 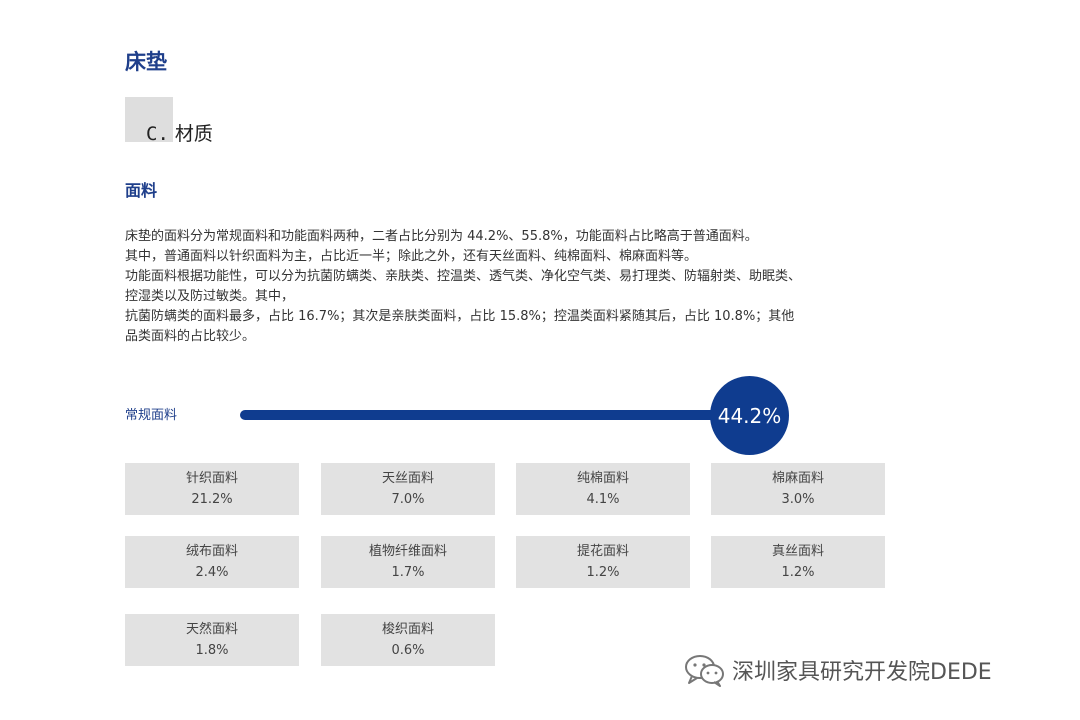 What do you see at coordinates (408, 499) in the screenshot?
I see `material-value: 7.0%` at bounding box center [408, 499].